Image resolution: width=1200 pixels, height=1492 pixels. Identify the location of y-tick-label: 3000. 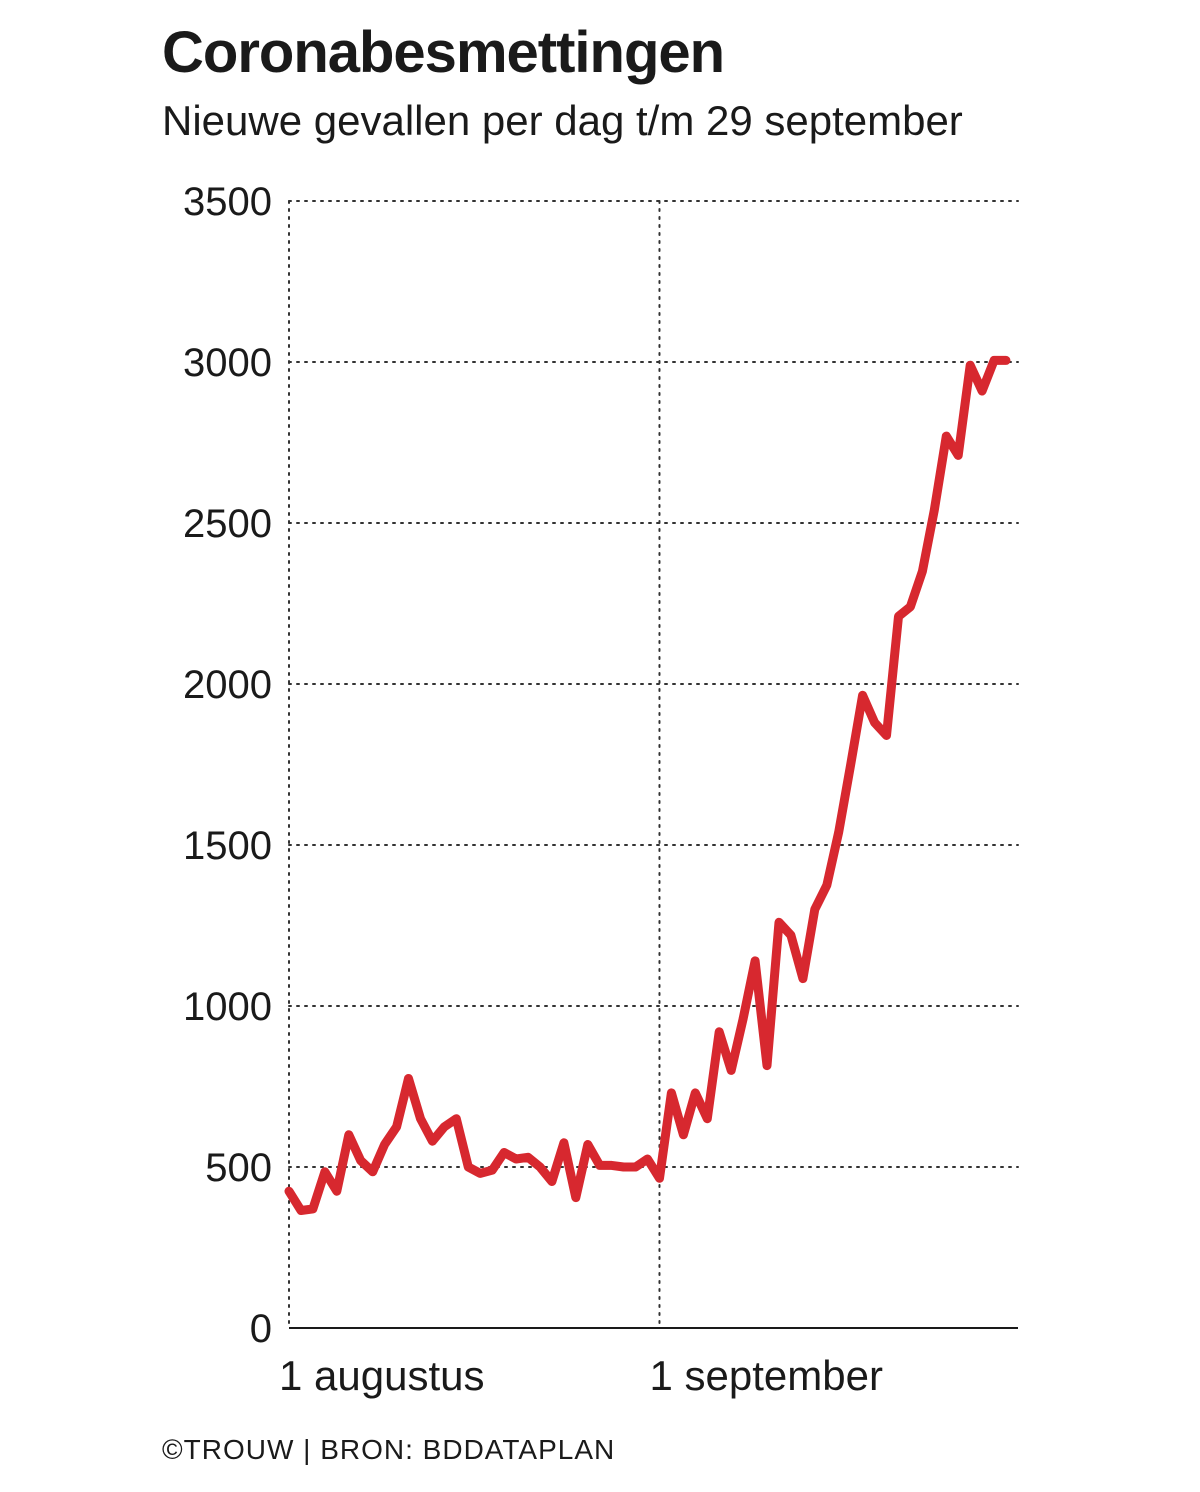
(227, 363).